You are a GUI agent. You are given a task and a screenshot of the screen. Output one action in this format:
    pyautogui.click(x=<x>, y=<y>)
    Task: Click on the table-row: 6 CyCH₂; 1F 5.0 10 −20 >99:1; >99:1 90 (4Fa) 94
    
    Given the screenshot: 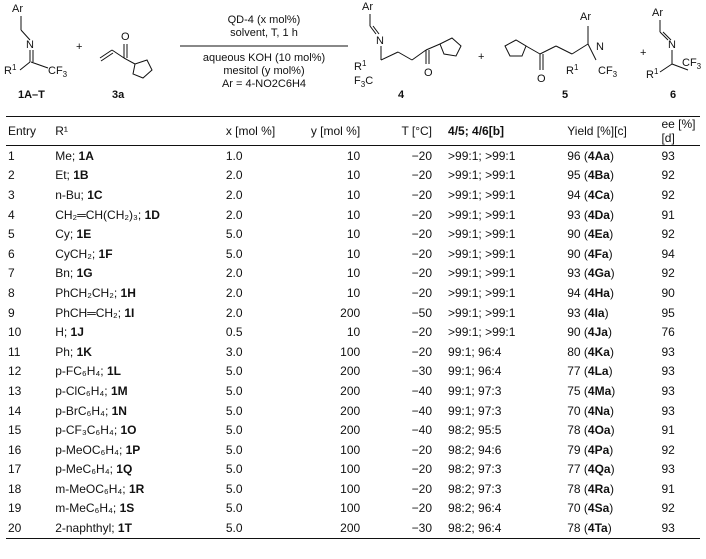 What is the action you would take?
    pyautogui.click(x=353, y=254)
    